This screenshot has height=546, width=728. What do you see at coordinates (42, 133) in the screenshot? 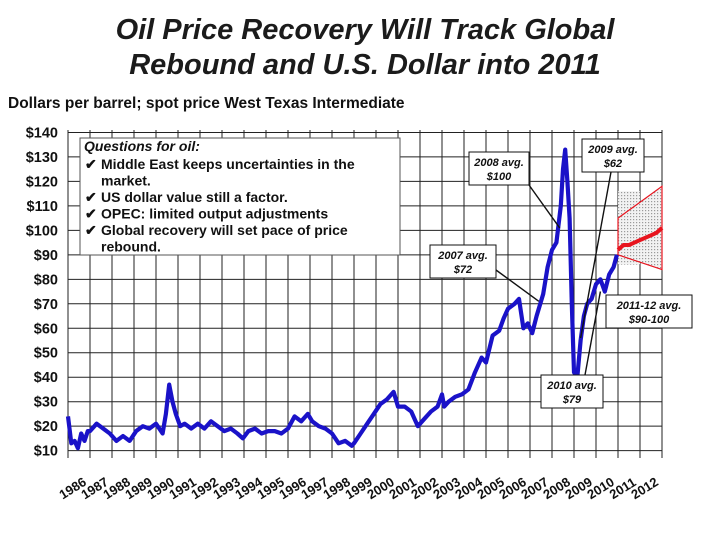
I see `y-tick-label: $140` at bounding box center [42, 133].